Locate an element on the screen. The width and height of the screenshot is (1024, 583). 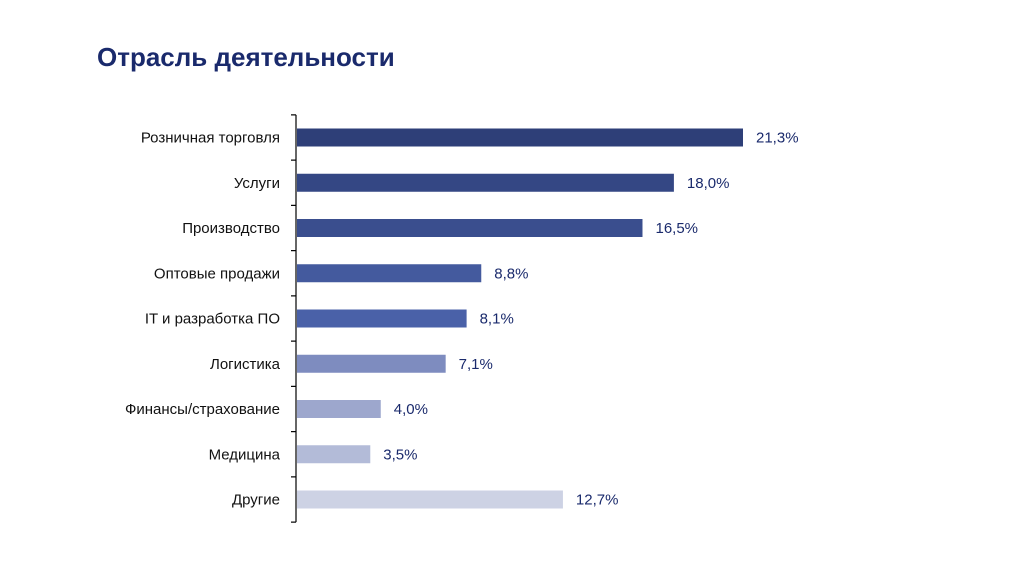
data-label: 4,0% is located at coordinates (411, 409).